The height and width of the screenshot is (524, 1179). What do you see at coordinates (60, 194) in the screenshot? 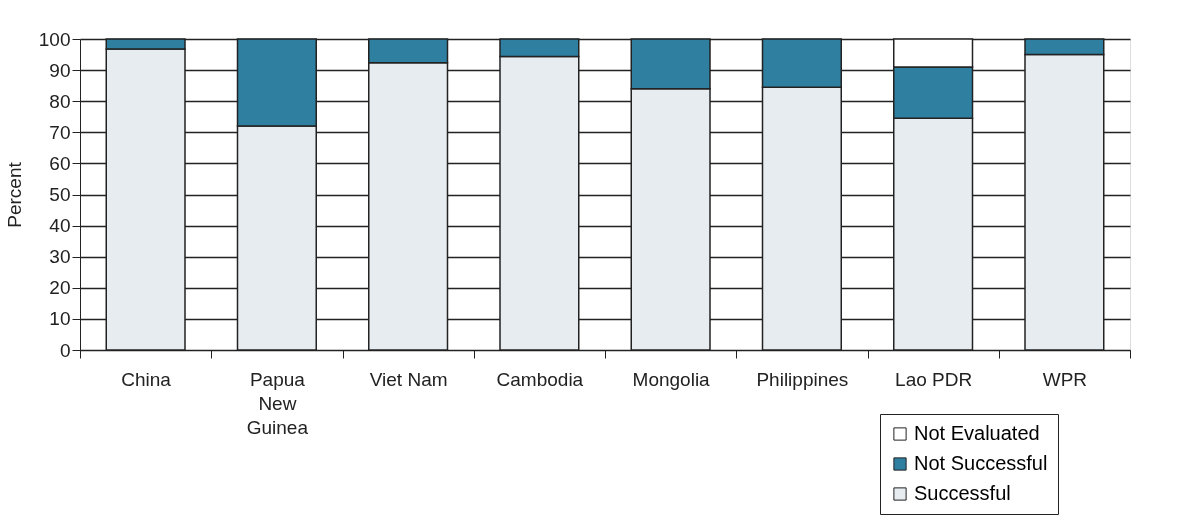
I see `y-tick-label: 50` at bounding box center [60, 194].